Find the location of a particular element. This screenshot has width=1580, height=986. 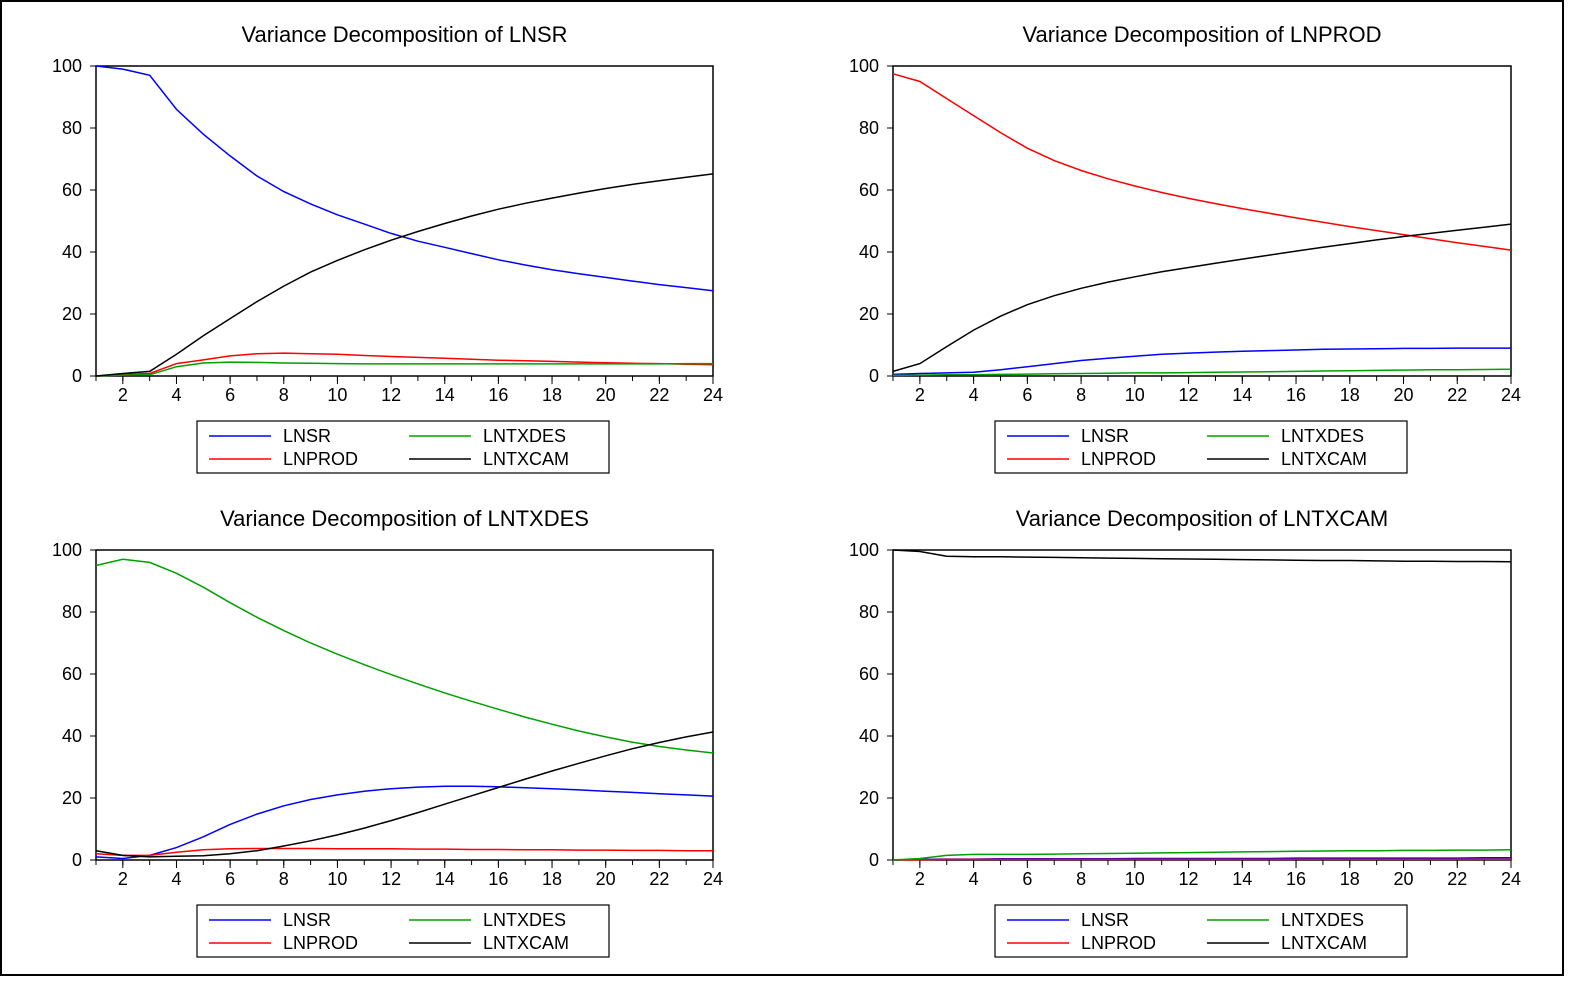

chart-title: Variance Decomposition of LNPROD is located at coordinates (1201, 34).